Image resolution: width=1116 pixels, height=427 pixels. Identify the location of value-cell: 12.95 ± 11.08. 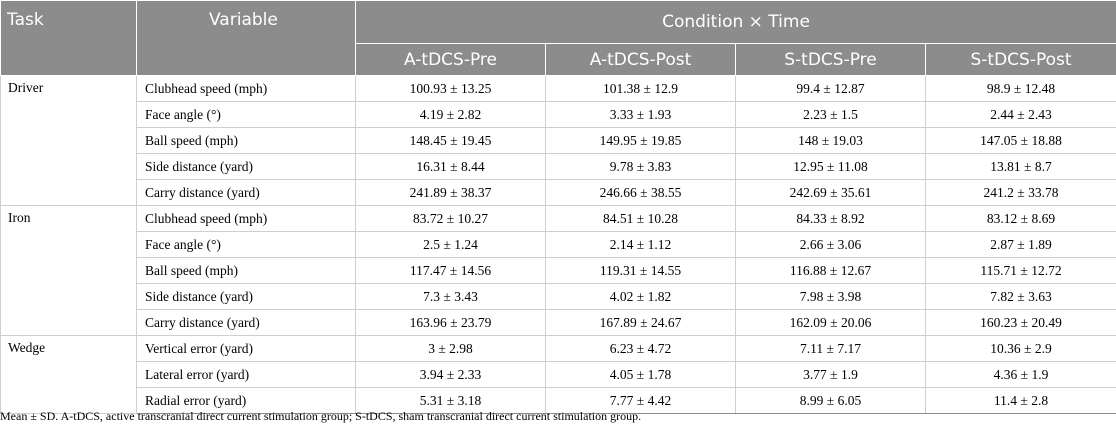
(830, 166).